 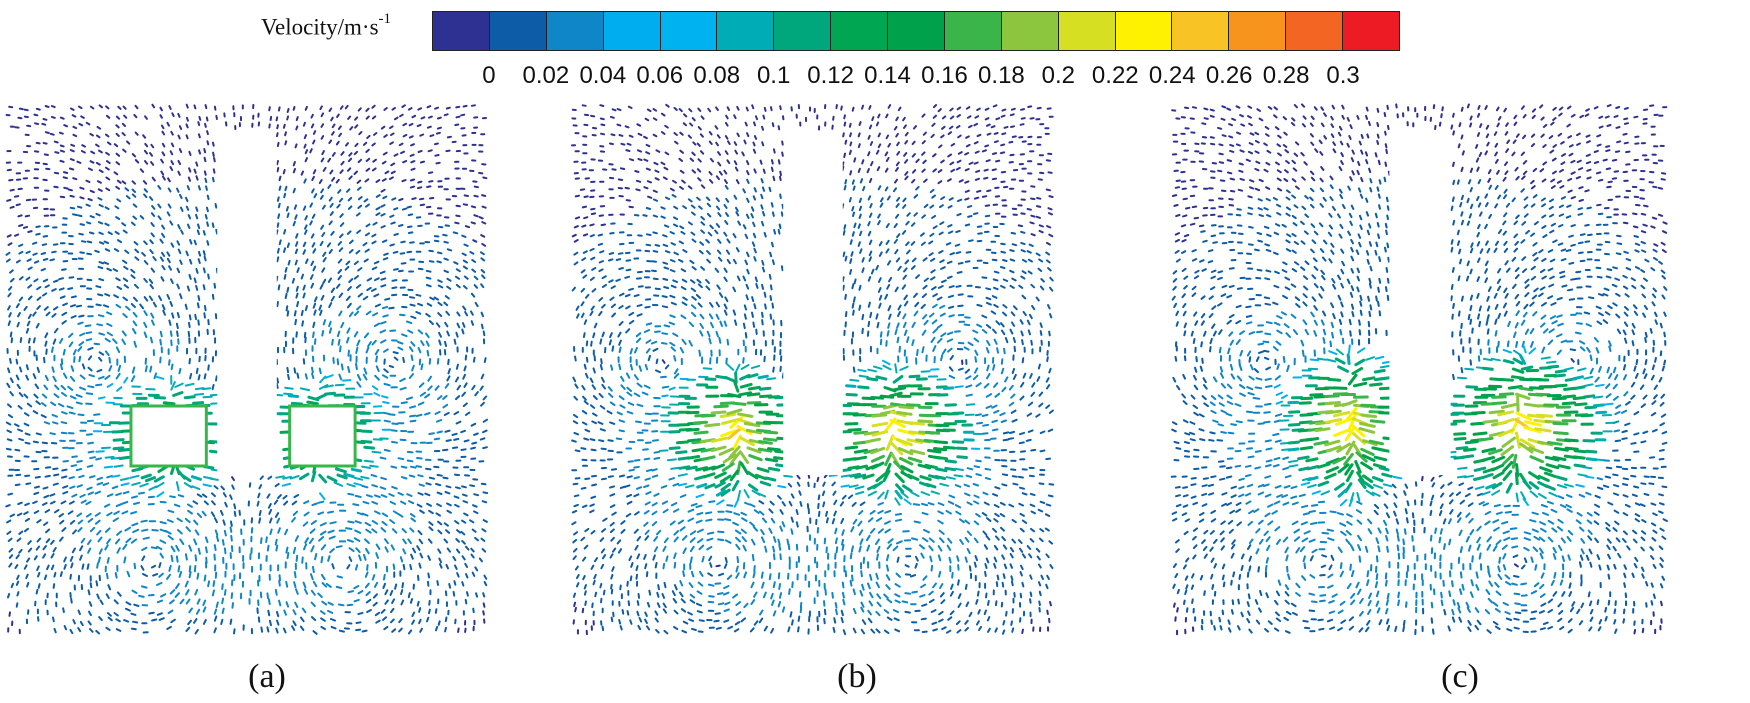 I want to click on colorbar-tick-label: 0.14, so click(x=887, y=75).